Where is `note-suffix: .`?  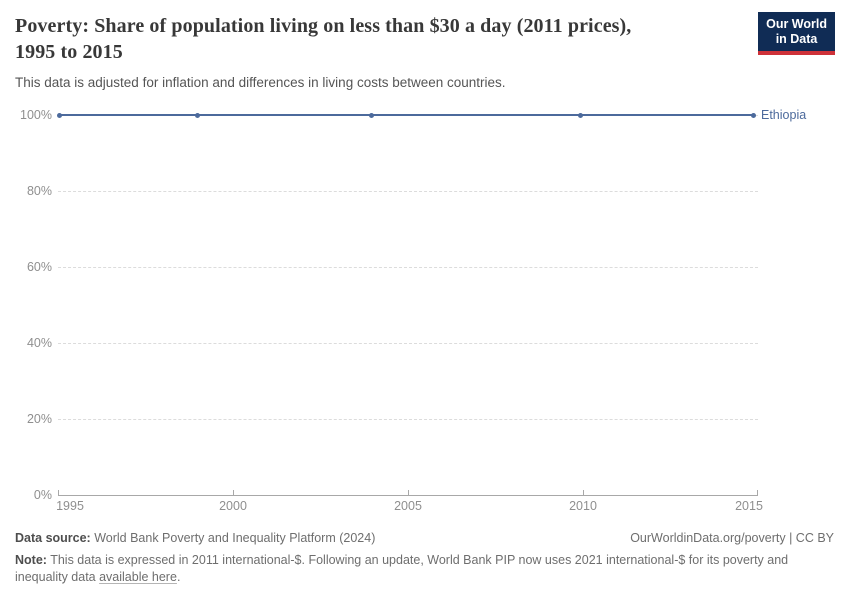
note-suffix: . is located at coordinates (178, 577).